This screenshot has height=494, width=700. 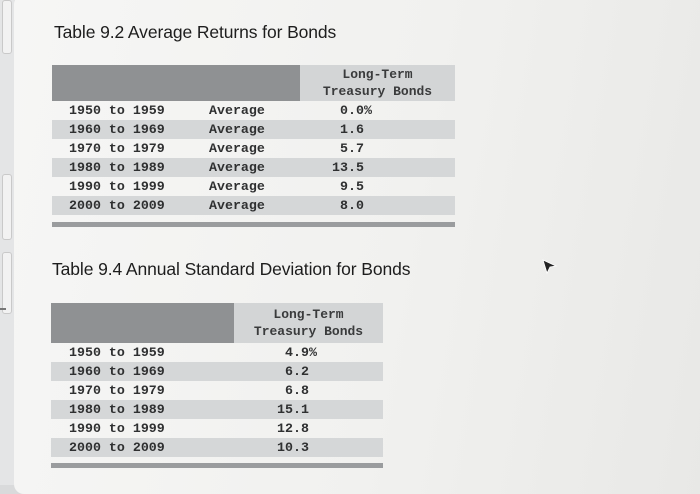 I want to click on value-cell: 1.6, so click(x=352, y=129).